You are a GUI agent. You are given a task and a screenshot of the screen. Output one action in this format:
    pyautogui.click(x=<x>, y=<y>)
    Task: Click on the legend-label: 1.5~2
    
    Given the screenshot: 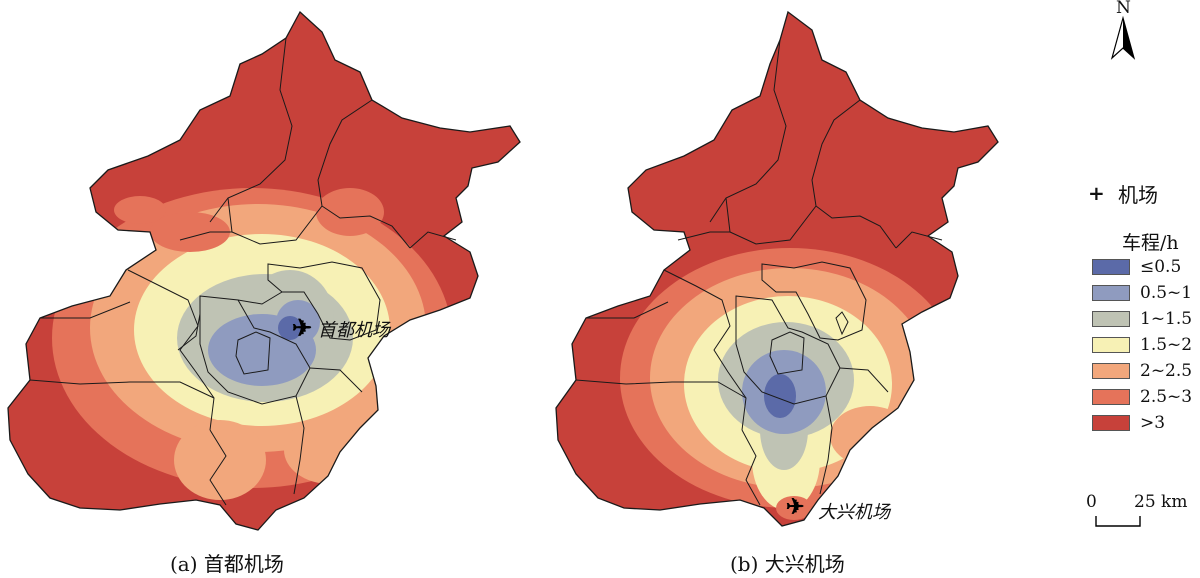 What is the action you would take?
    pyautogui.click(x=1166, y=345)
    